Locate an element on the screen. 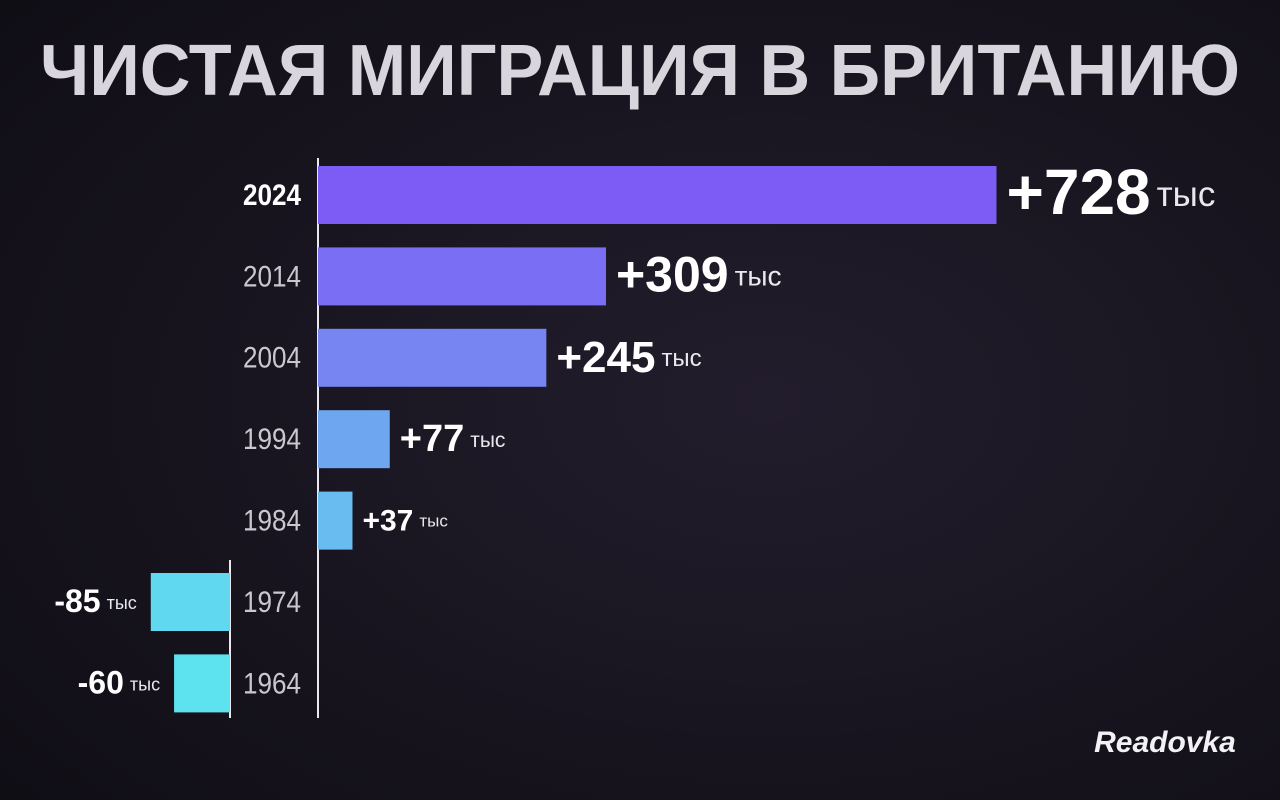  category-label: 2004 is located at coordinates (272, 358).